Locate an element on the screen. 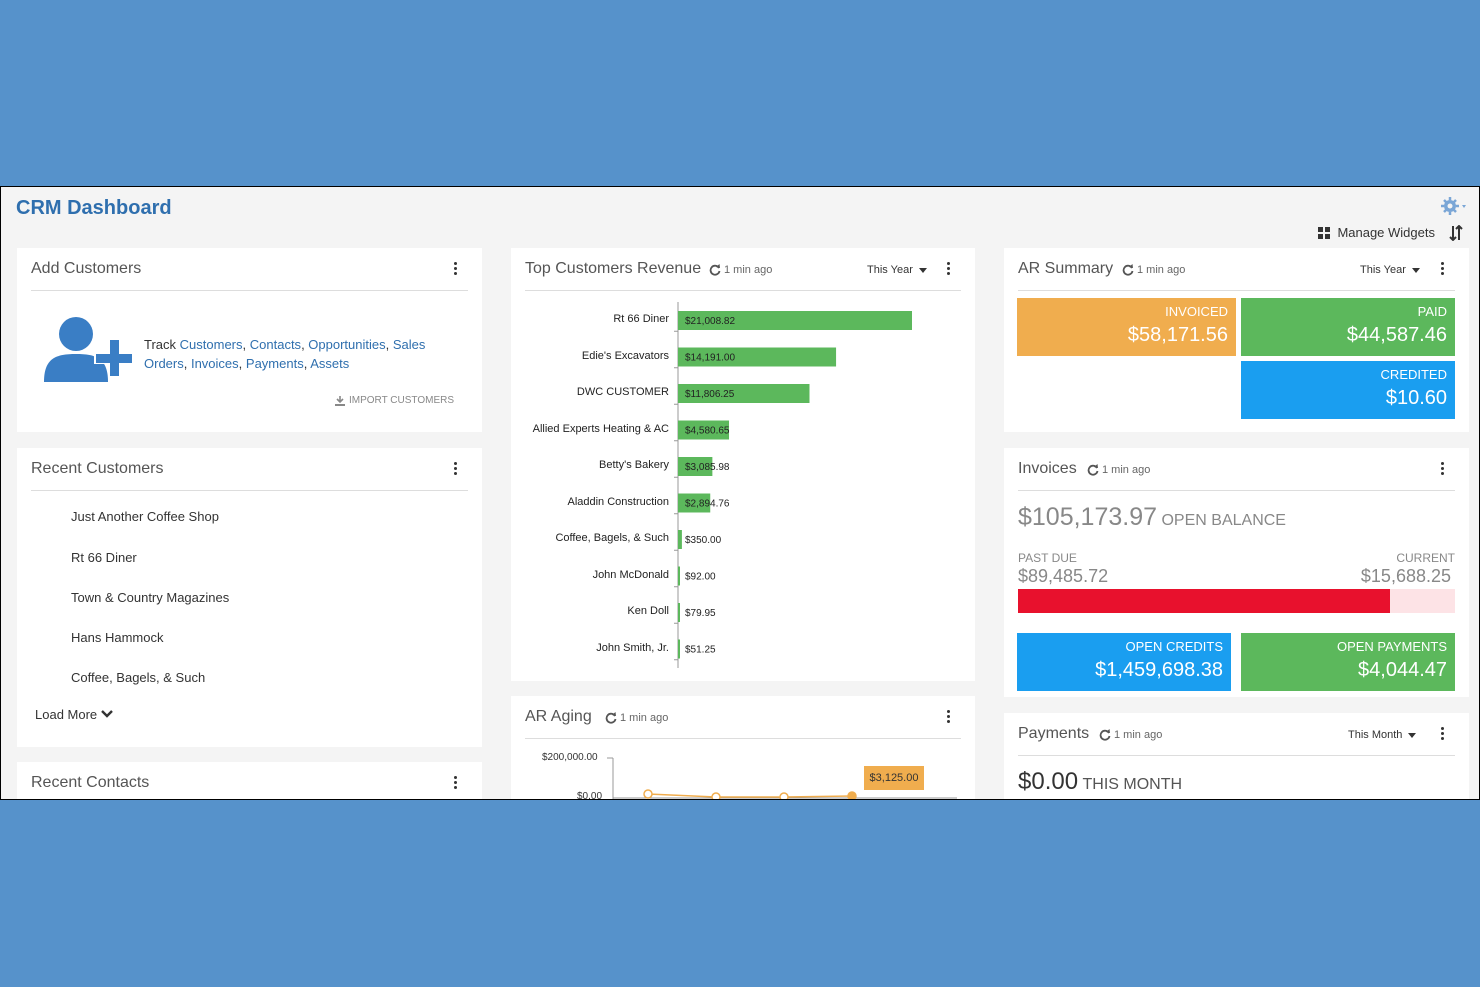  widget-title: Recent Contacts is located at coordinates (90, 782).